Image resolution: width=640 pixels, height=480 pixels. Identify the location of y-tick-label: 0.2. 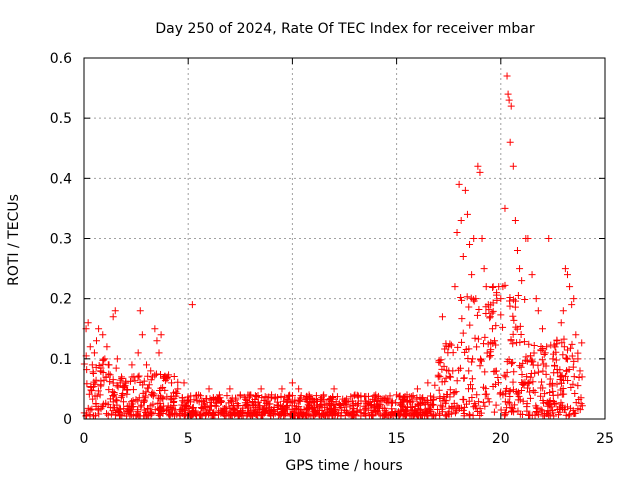
(61, 300).